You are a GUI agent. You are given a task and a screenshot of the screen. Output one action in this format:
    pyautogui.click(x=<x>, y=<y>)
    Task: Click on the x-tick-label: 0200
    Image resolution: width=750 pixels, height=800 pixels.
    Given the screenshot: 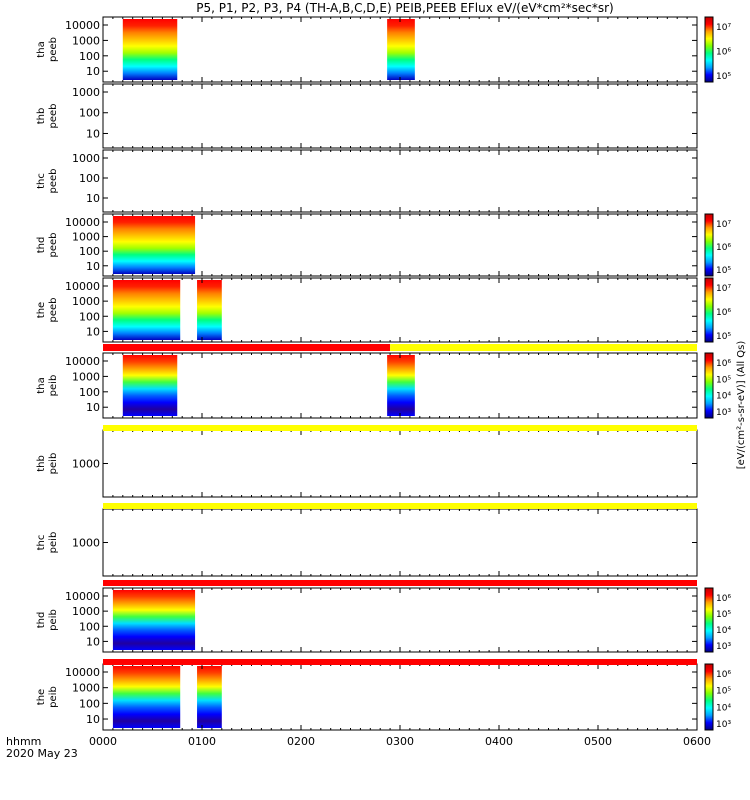 What is the action you would take?
    pyautogui.click(x=301, y=741)
    